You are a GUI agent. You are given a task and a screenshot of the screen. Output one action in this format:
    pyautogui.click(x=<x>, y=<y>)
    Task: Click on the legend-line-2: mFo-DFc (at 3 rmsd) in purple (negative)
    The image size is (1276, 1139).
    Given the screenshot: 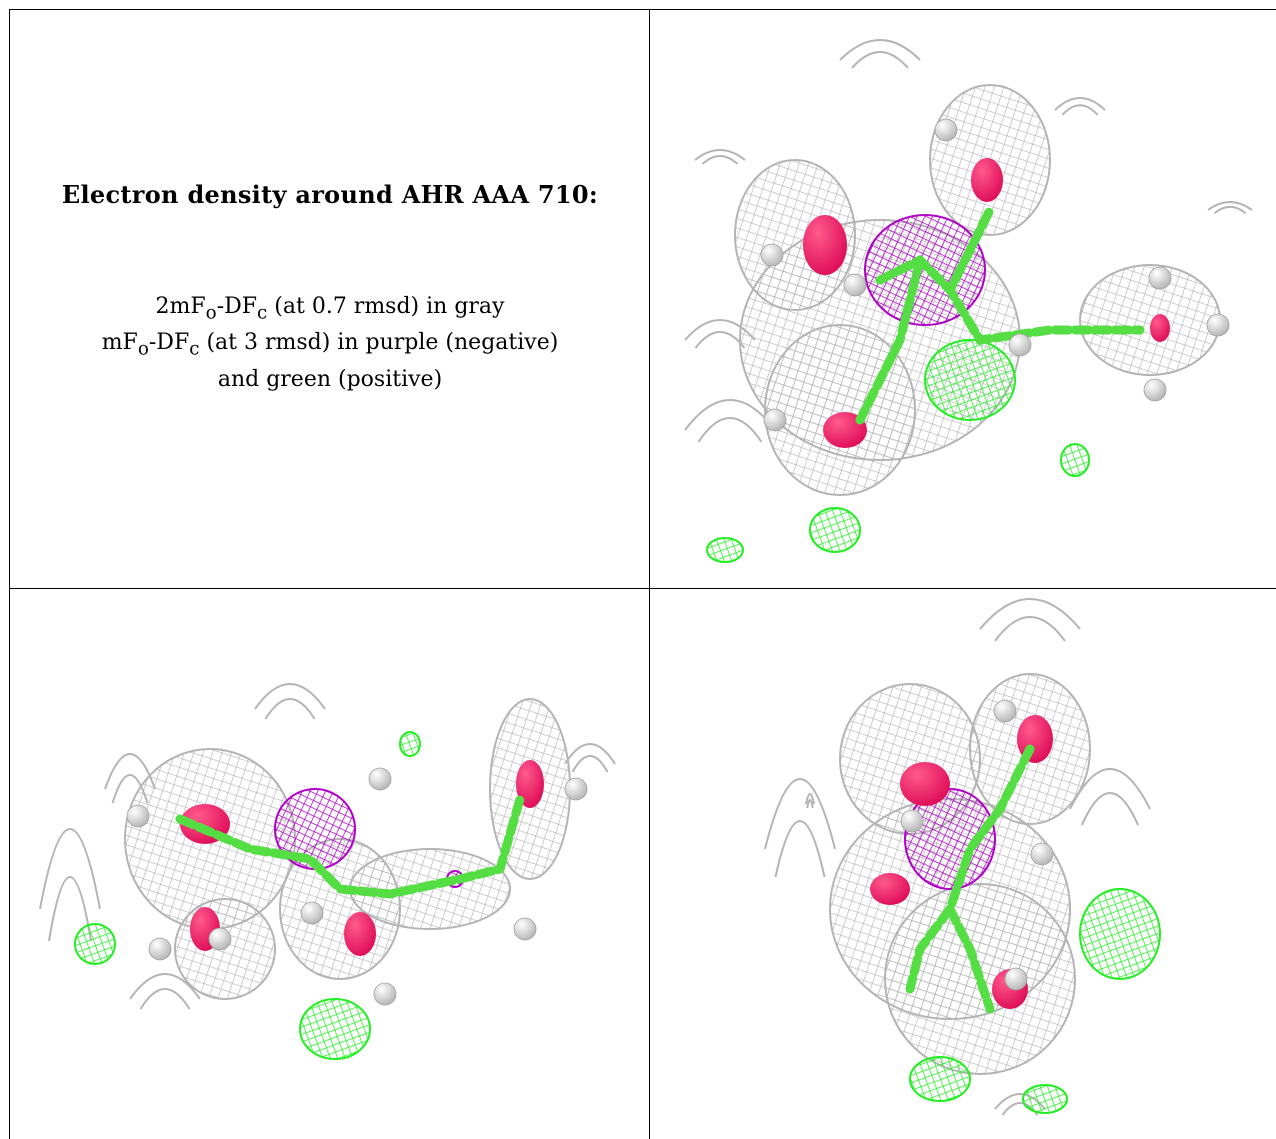 What is the action you would take?
    pyautogui.click(x=330, y=346)
    